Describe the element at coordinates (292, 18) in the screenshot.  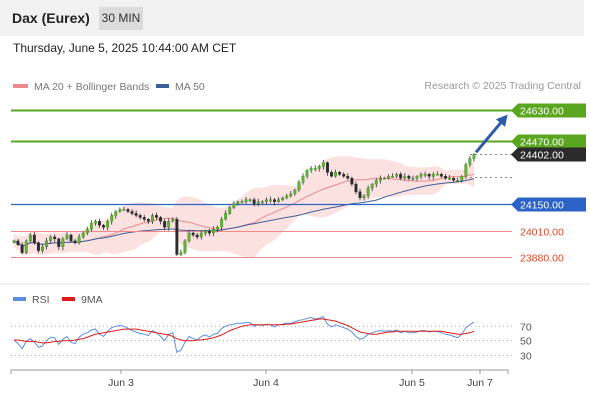
I see `title-bar: Dax (Eurex) 30 MIN` at that location.